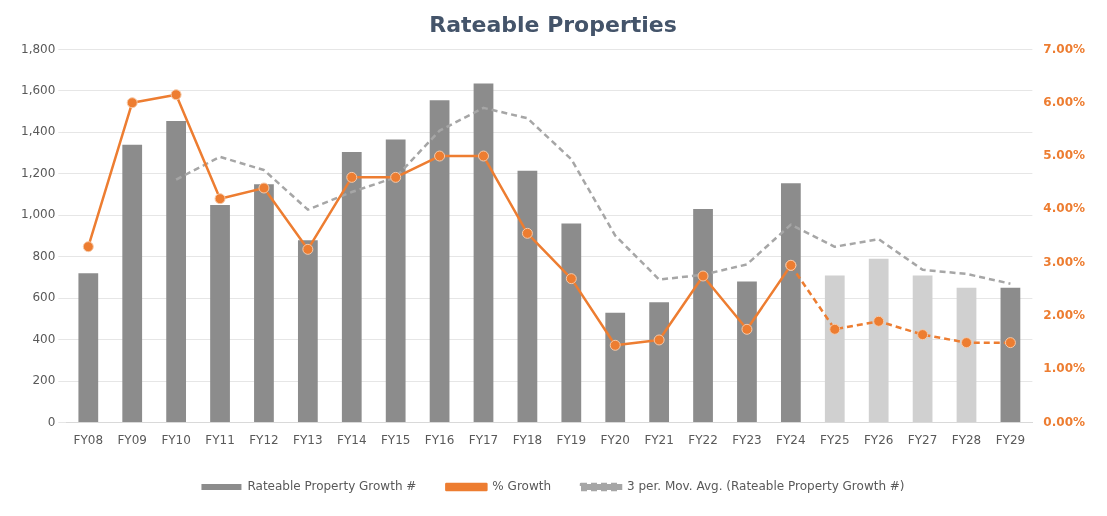 This screenshot has height=516, width=1107. I want to click on chart-title: Rateable Properties, so click(553, 24).